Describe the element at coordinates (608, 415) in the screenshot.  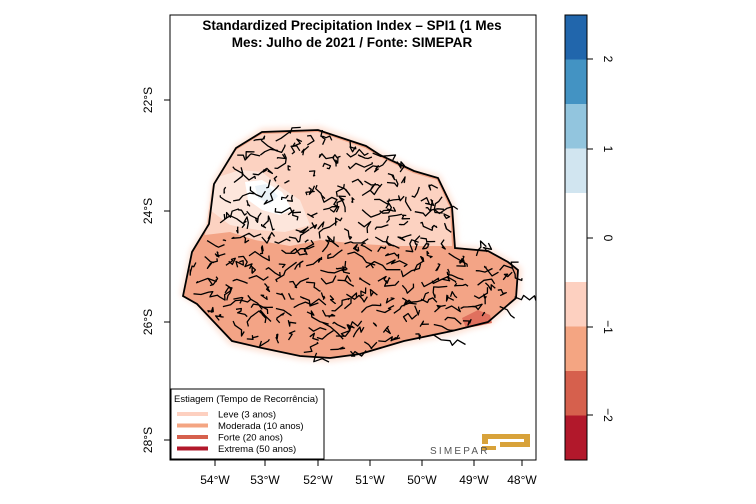
I see `colorbar-tick-minus2: −2` at that location.